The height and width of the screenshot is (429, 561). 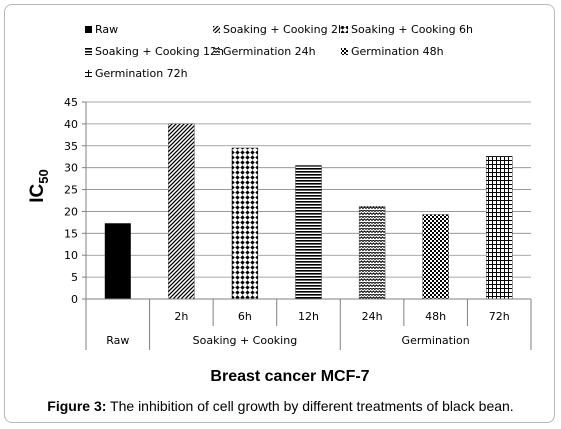 What do you see at coordinates (141, 73) in the screenshot?
I see `legend-label: Germination 72h` at bounding box center [141, 73].